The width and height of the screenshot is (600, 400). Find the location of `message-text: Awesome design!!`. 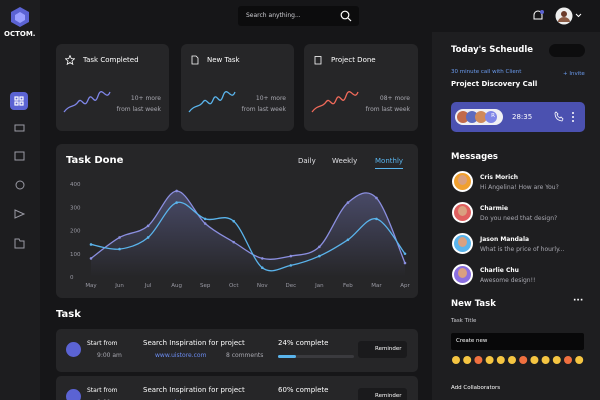

message-text: Awesome design!! is located at coordinates (508, 280).